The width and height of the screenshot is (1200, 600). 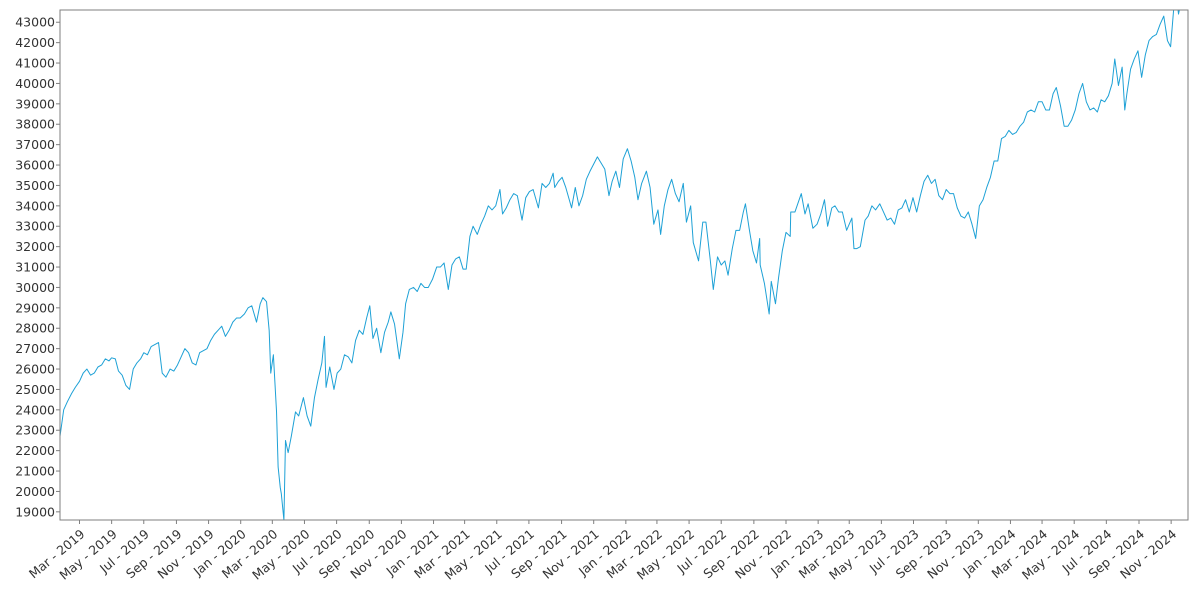 I want to click on y-tick-label: 28000, so click(x=35, y=328).